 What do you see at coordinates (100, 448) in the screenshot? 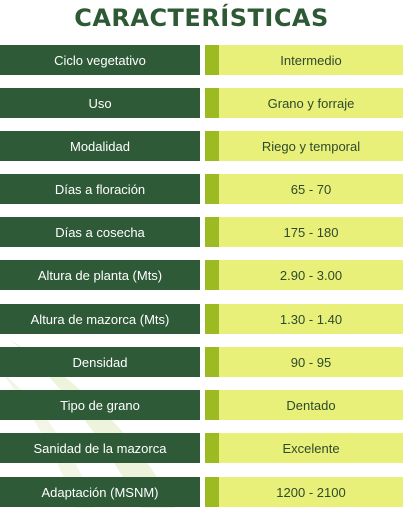
I see `row-label: Sanidad de la mazorca` at bounding box center [100, 448].